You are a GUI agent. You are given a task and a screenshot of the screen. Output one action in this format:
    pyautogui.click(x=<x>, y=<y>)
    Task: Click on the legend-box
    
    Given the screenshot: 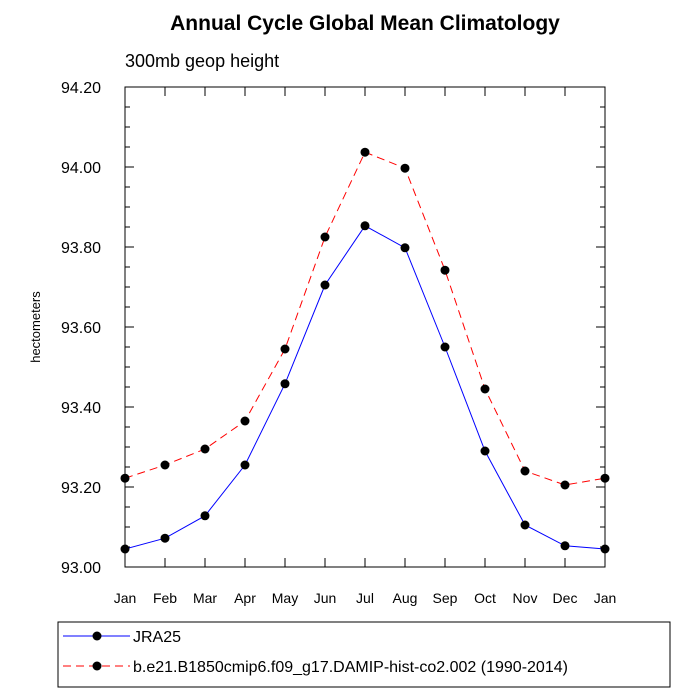 What is the action you would take?
    pyautogui.click(x=364, y=654)
    